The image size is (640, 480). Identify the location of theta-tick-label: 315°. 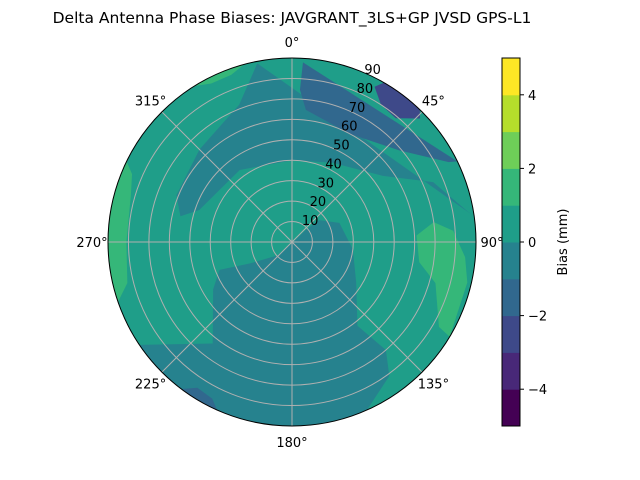
(150, 102).